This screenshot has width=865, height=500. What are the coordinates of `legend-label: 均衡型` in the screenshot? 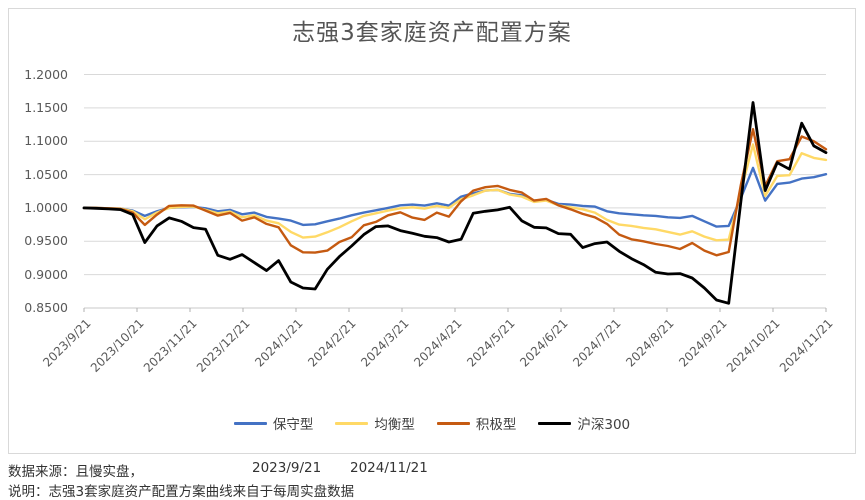 It's located at (394, 425).